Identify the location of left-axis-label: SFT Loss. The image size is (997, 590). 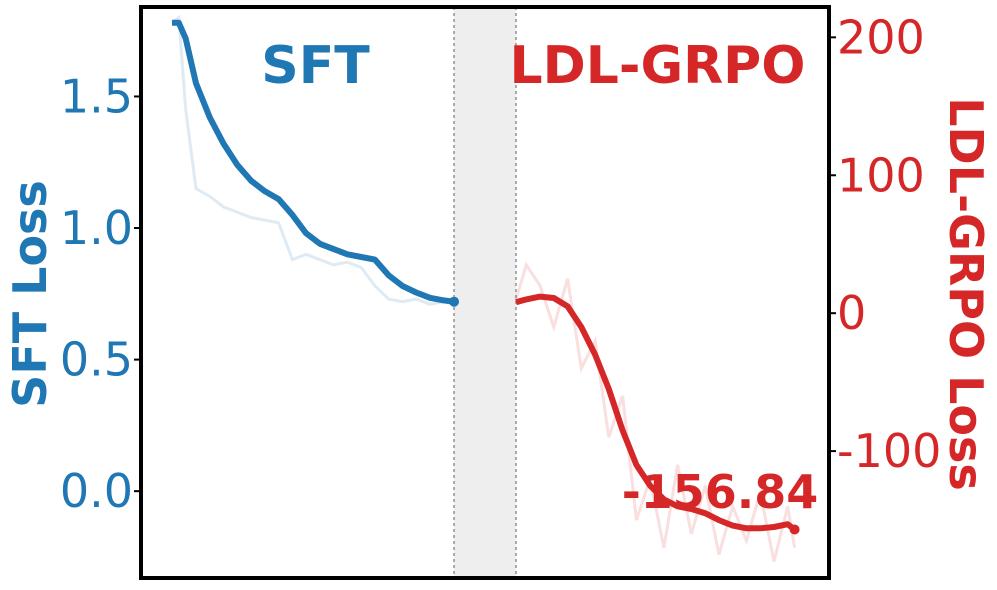
(30, 294).